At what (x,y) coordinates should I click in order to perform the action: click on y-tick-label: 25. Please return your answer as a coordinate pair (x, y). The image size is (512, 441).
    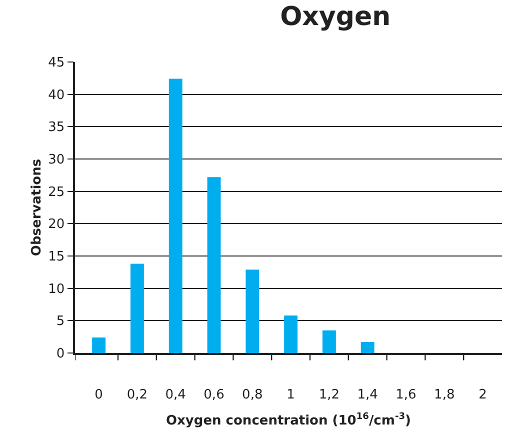
    Looking at the image, I should click on (56, 192).